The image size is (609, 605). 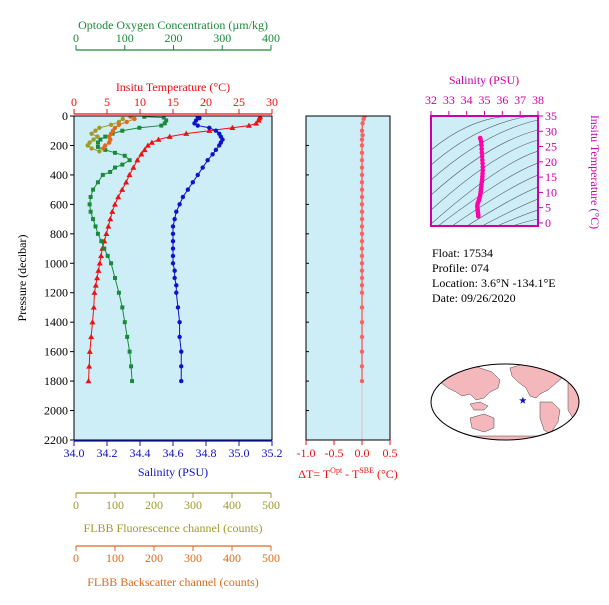 What do you see at coordinates (348, 473) in the screenshot?
I see `delta-t-axis-label: ΔT= TOpt - TSBE (°C)` at bounding box center [348, 473].